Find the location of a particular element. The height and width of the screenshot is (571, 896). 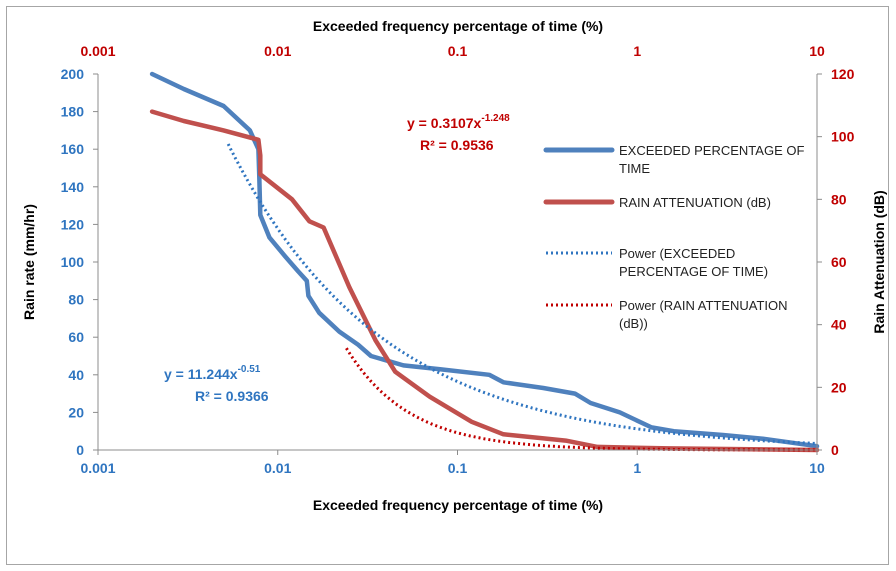

x-bottom-tick-label: 1 is located at coordinates (637, 468).